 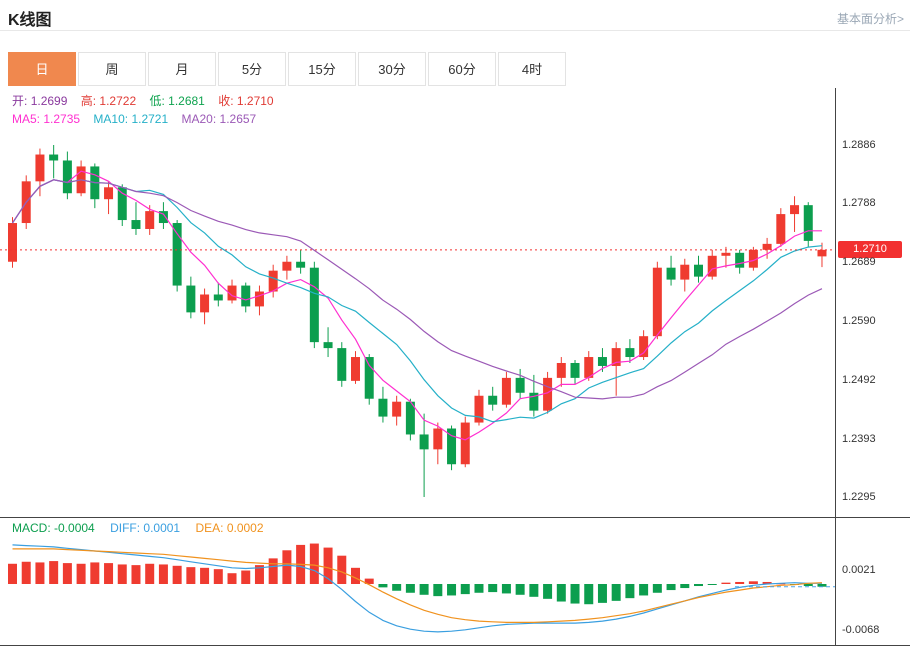 What do you see at coordinates (108, 101) in the screenshot?
I see `ohlc-high: 高: 1.2722` at bounding box center [108, 101].